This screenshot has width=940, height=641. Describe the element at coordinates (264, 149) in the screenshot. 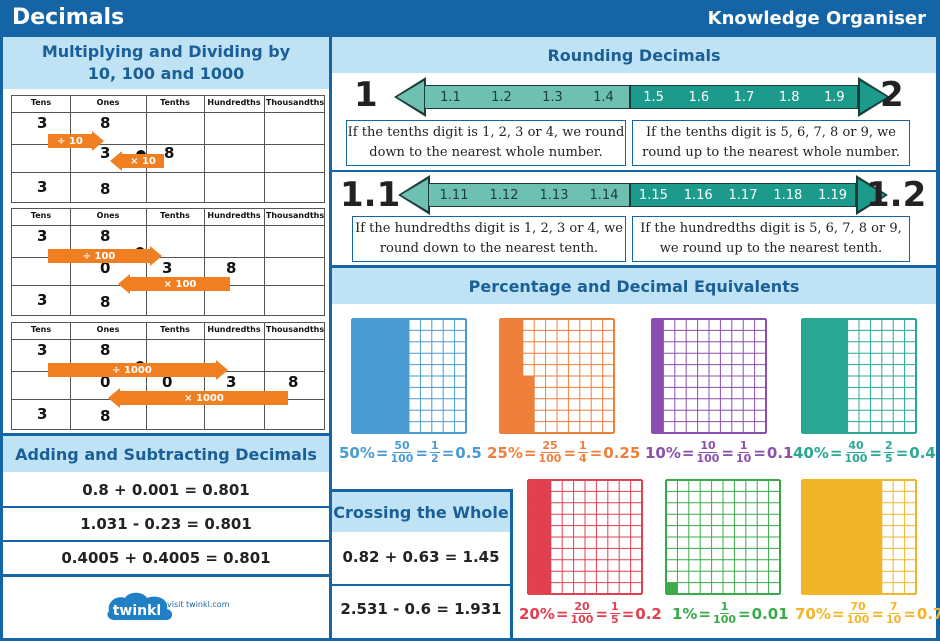

I see `column-line` at that location.